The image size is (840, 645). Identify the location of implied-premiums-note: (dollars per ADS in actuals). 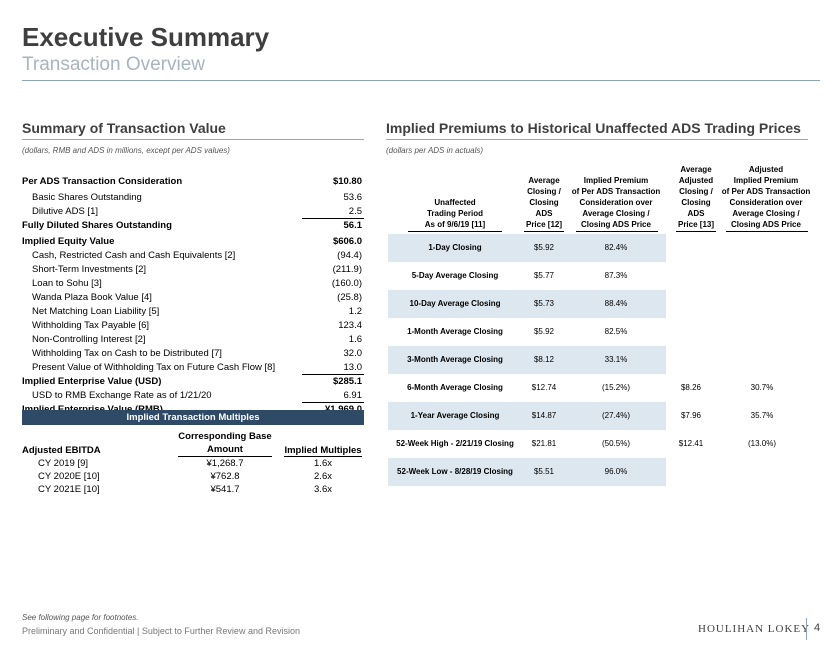
(435, 150).